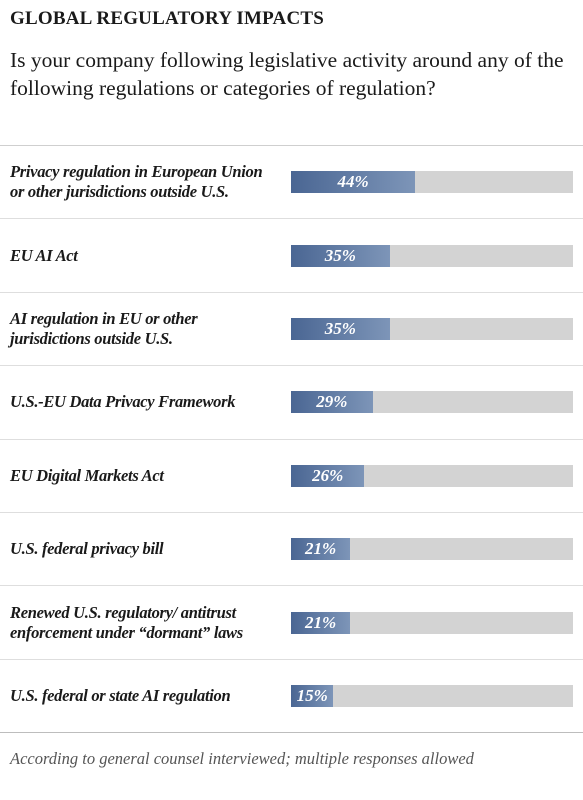 This screenshot has width=583, height=800. What do you see at coordinates (87, 475) in the screenshot?
I see `category-label: EU Digital Markets Act` at bounding box center [87, 475].